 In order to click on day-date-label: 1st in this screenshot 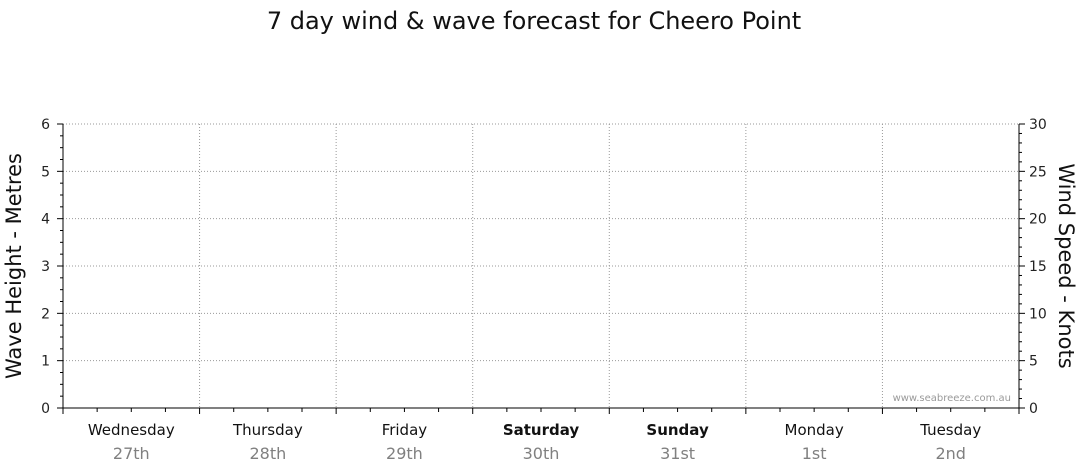, I will do `click(814, 453)`.